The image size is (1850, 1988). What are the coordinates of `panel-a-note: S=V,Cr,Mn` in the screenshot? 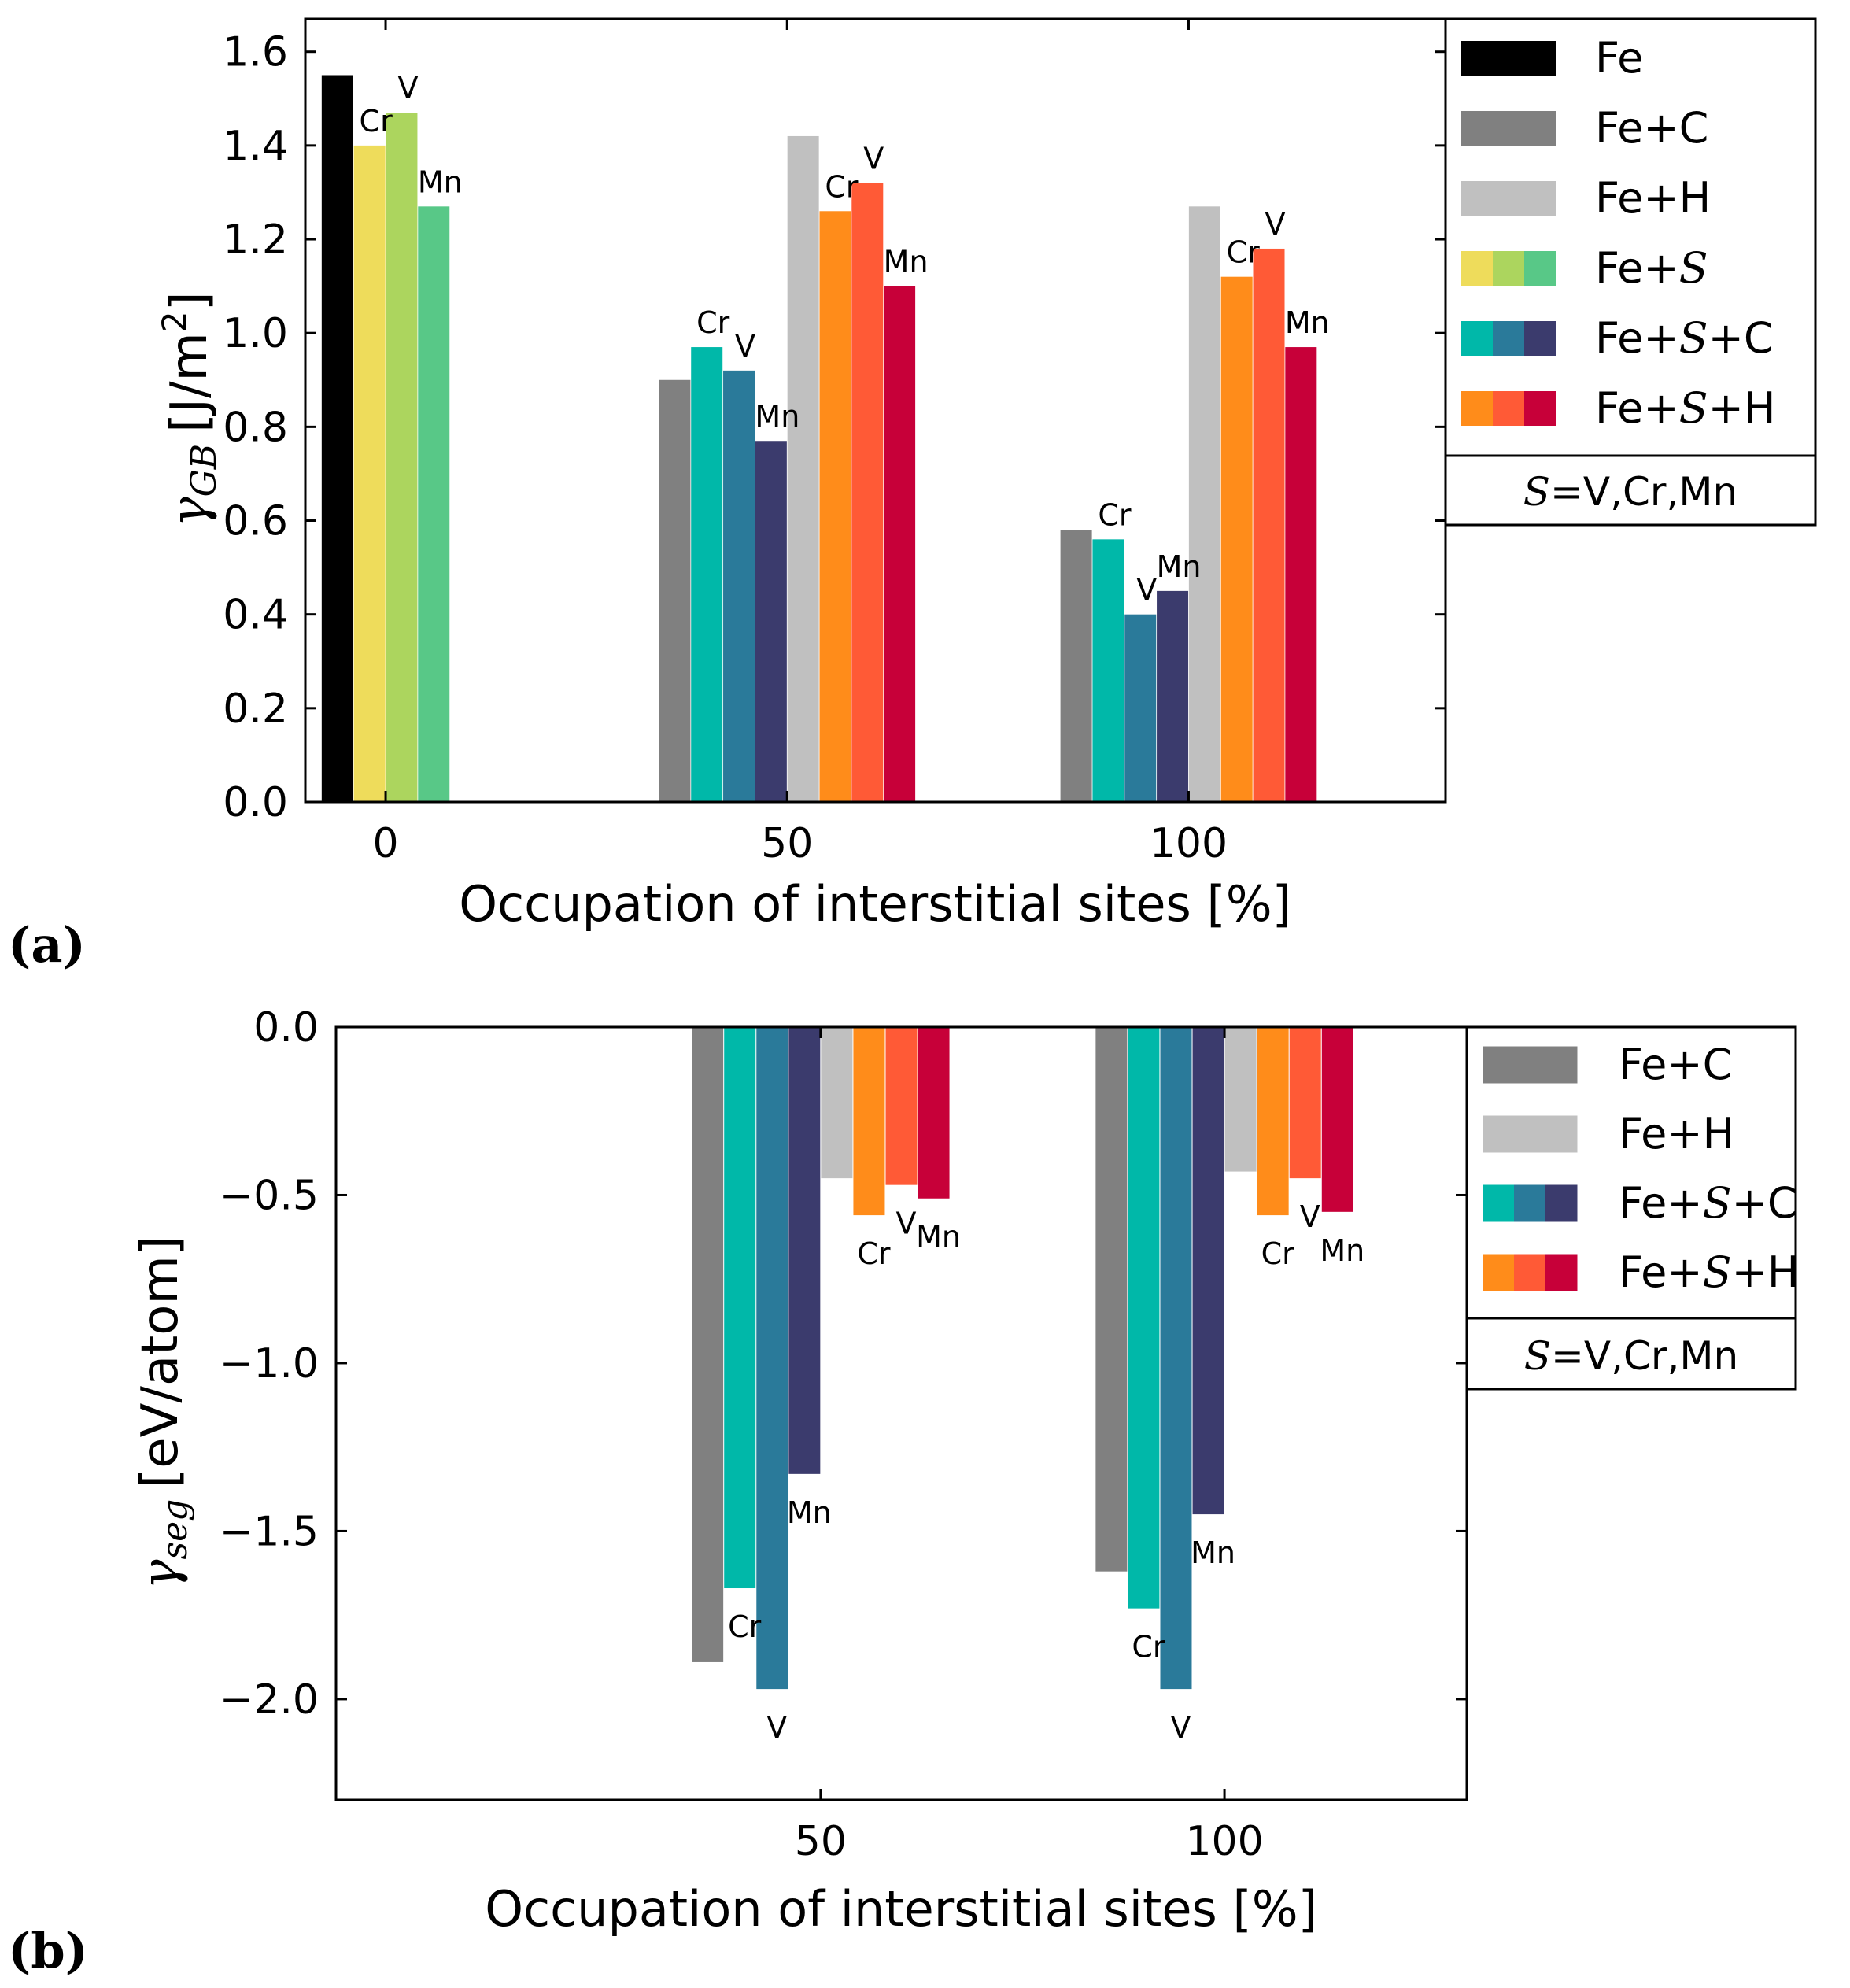 It's located at (1630, 492).